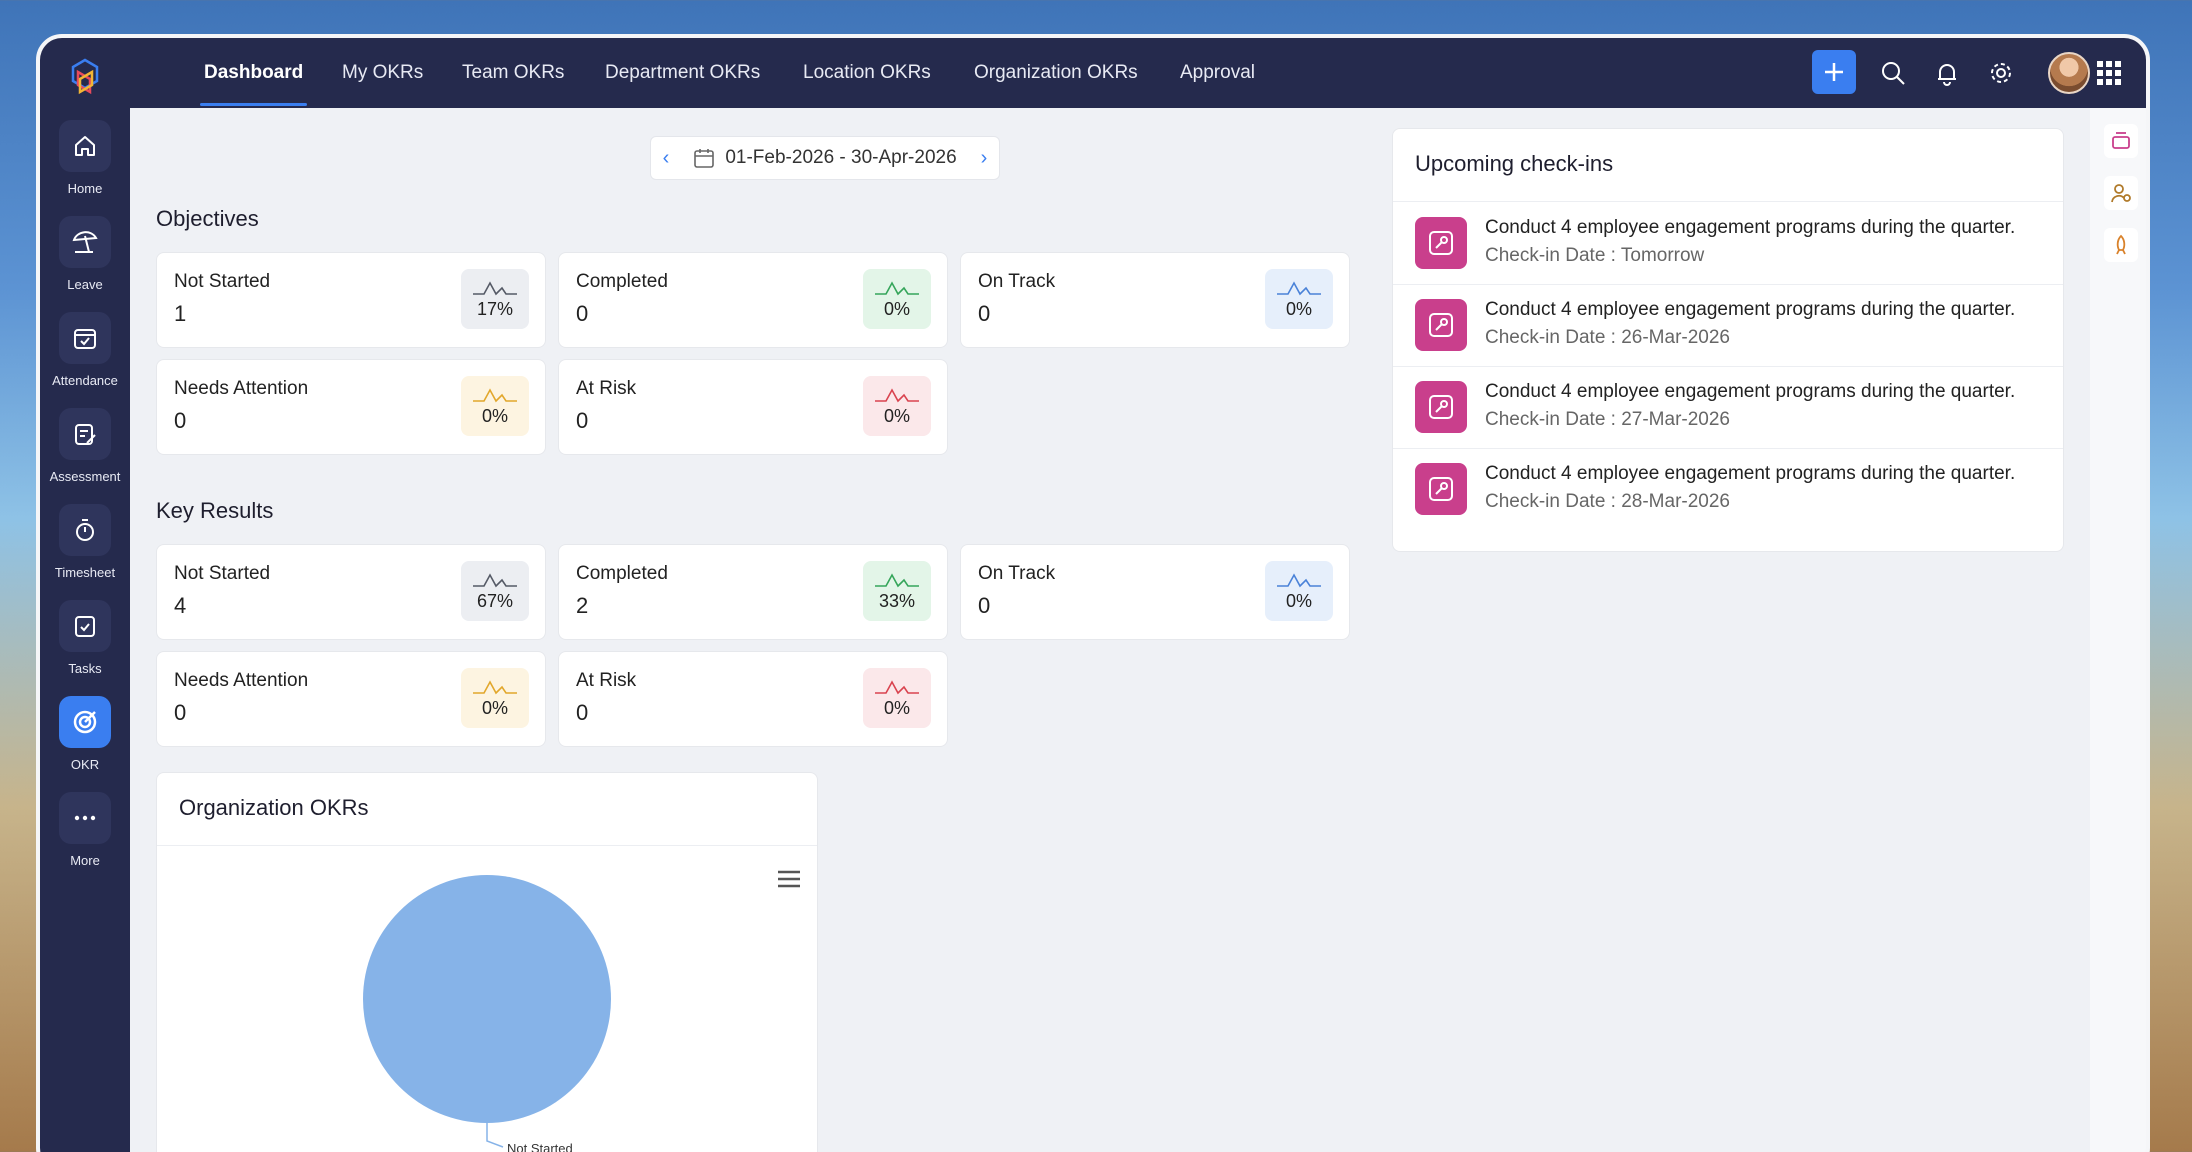 This screenshot has height=1152, width=2192. I want to click on key-results-title: Key Results, so click(215, 510).